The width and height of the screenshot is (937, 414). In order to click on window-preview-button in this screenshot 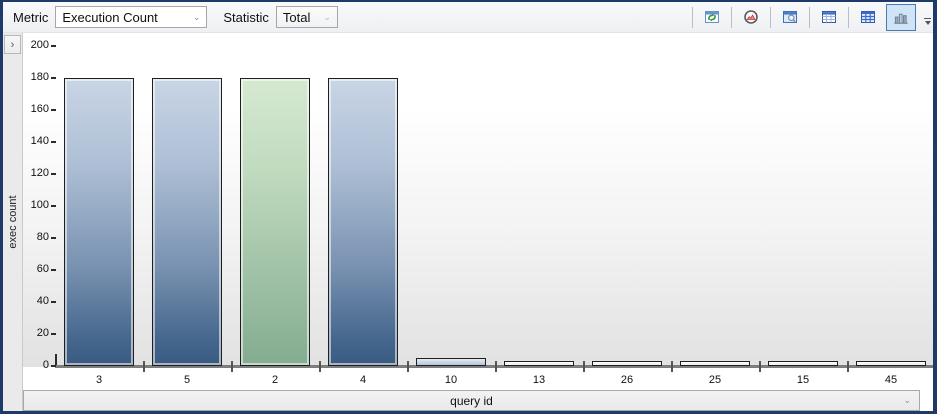, I will do `click(790, 17)`.